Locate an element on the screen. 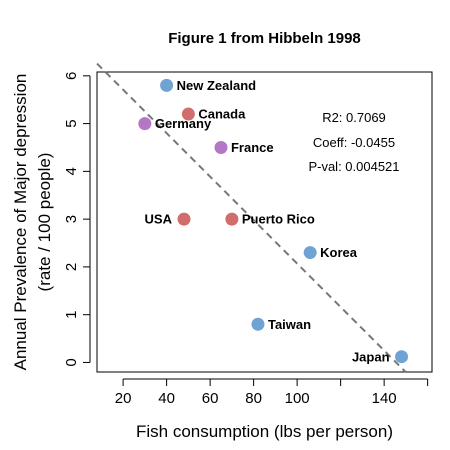 The height and width of the screenshot is (450, 450). chart-title: Figure 1 from Hibbeln 1998 is located at coordinates (264, 38).